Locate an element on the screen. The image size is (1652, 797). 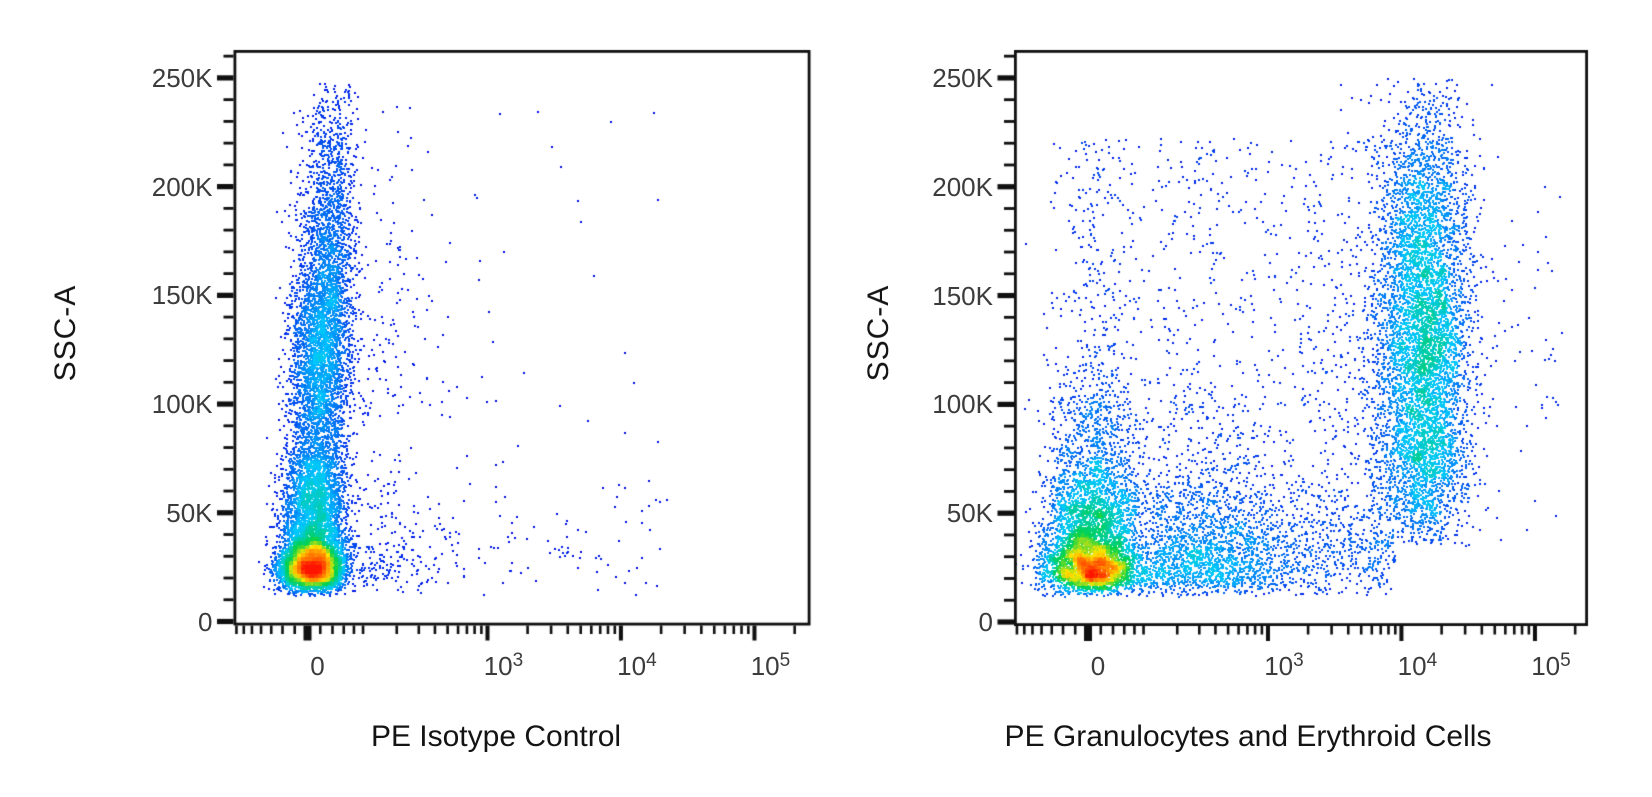
x-axis-label-right: PE Granulocytes and Erythroid Cells is located at coordinates (1248, 736).